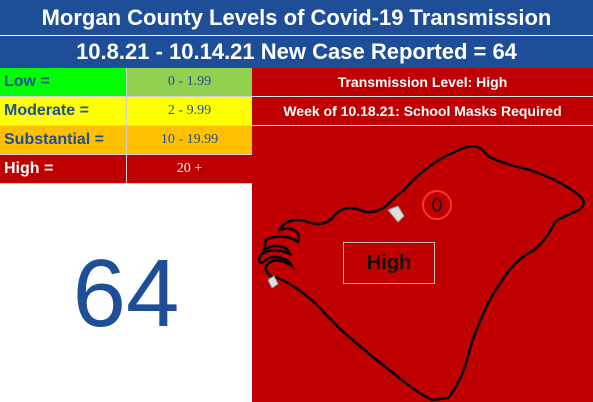 The height and width of the screenshot is (402, 593). I want to click on legend-range: 20 +, so click(189, 169).